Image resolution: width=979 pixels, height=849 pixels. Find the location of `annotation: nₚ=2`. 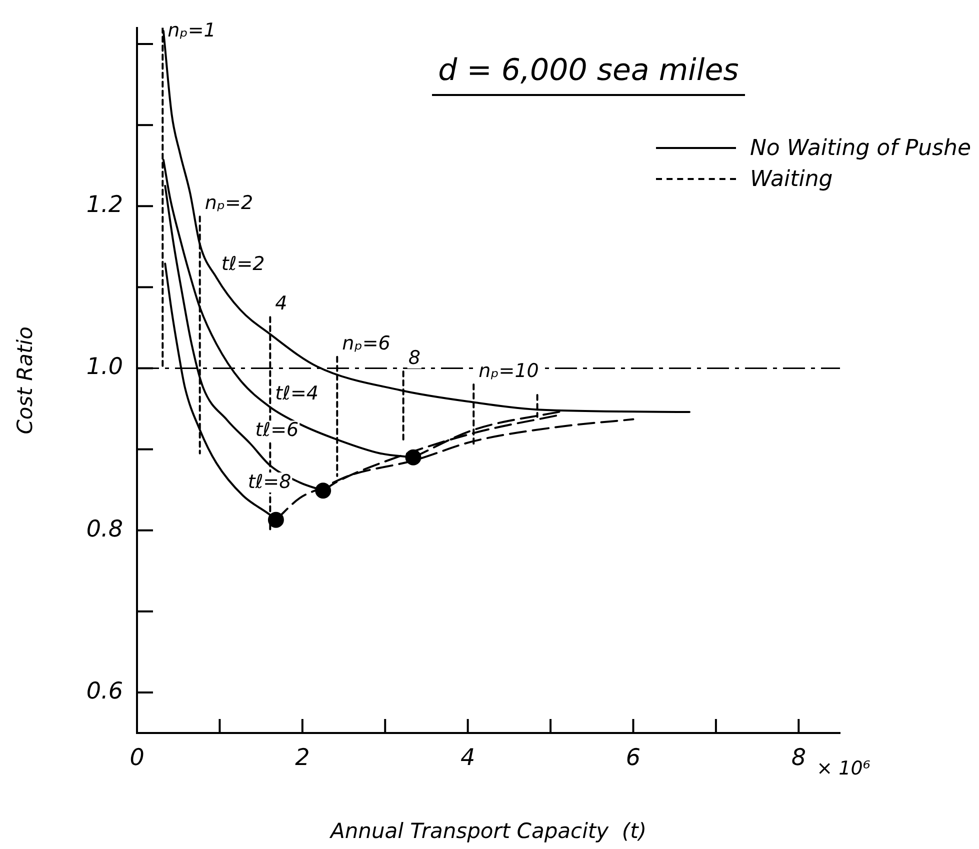

annotation: nₚ=2 is located at coordinates (229, 203).